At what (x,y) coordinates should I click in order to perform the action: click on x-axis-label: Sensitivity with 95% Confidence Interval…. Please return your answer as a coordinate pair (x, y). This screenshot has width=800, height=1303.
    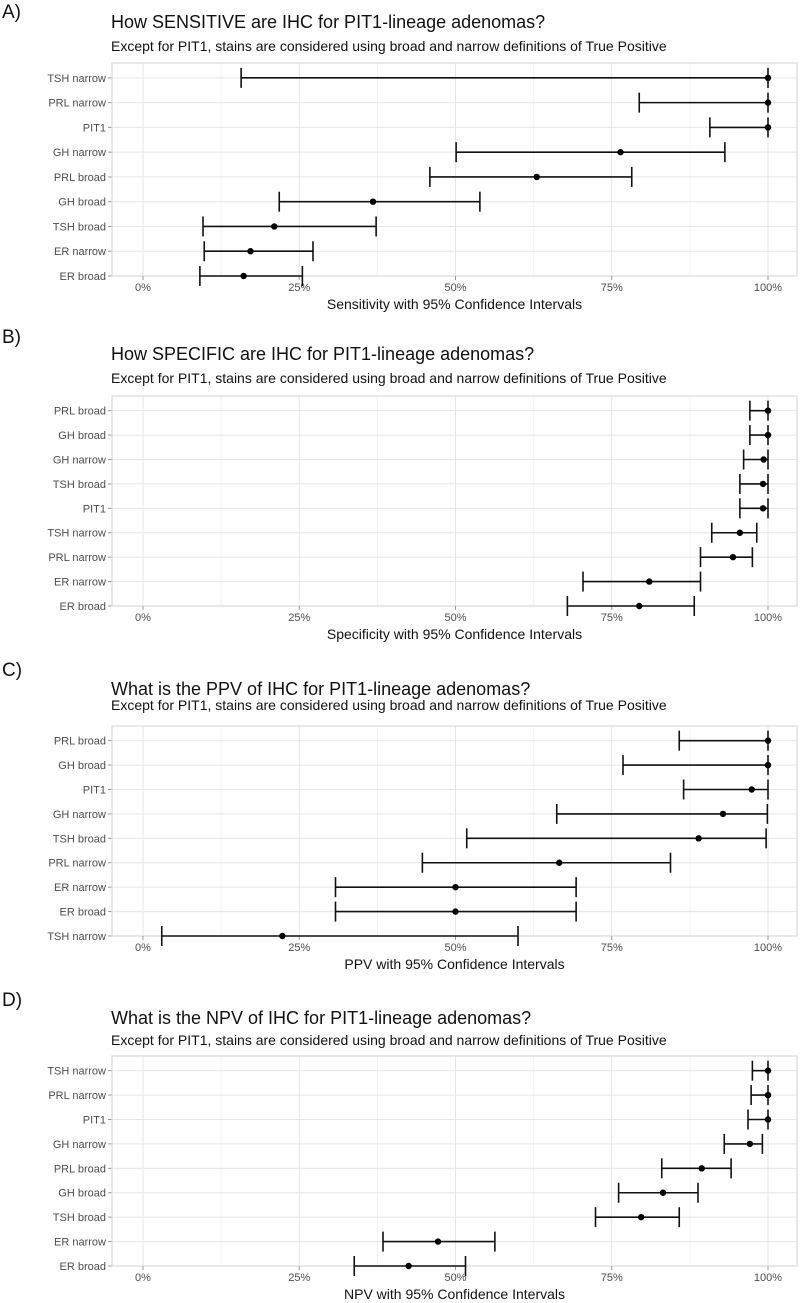
    Looking at the image, I should click on (454, 304).